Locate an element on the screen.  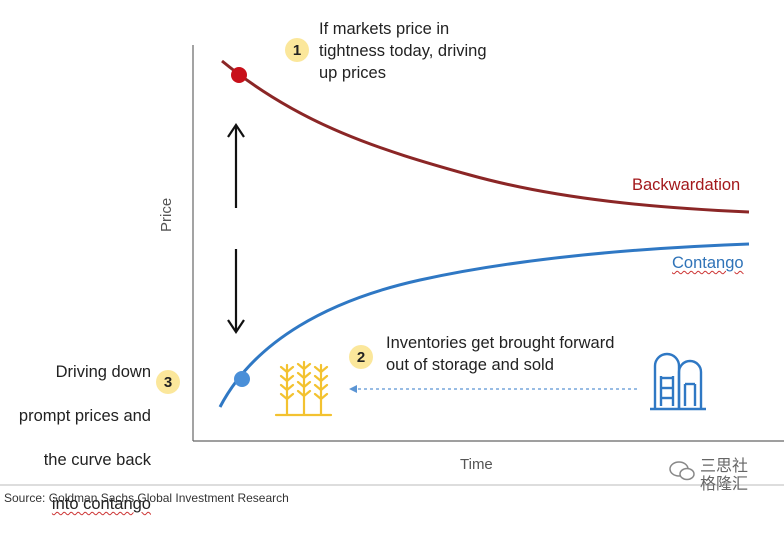
flow-arrow is located at coordinates (493, 389).